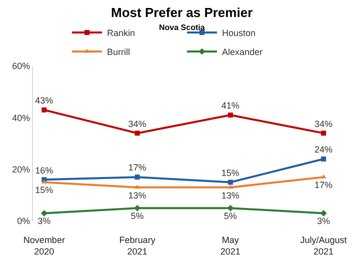  I want to click on data-label: 24%, so click(323, 149).